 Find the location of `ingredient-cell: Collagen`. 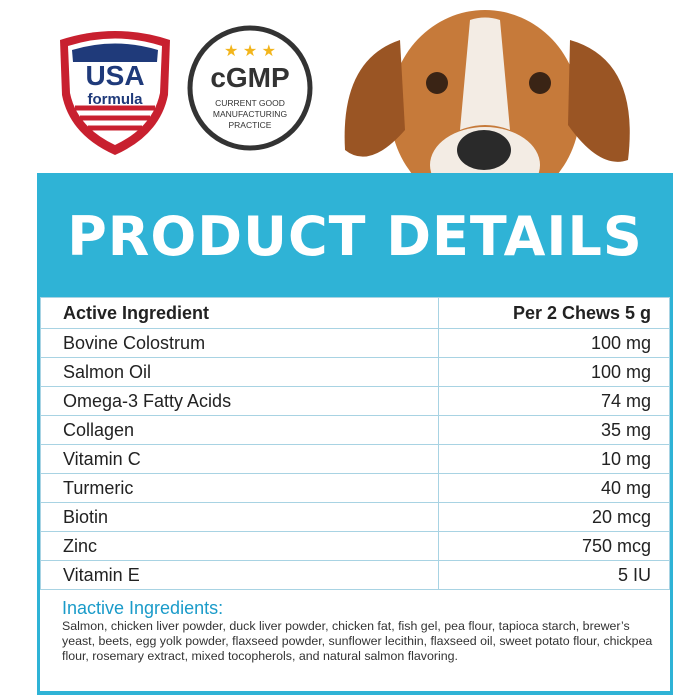

ingredient-cell: Collagen is located at coordinates (239, 430).